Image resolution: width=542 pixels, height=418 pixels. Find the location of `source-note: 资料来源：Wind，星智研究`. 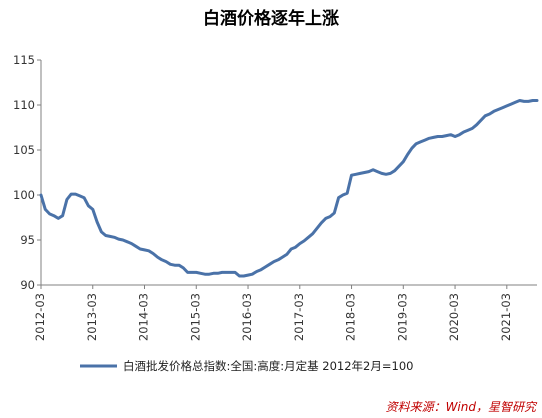

source-note: 资料来源：Wind，星智研究 is located at coordinates (462, 407).